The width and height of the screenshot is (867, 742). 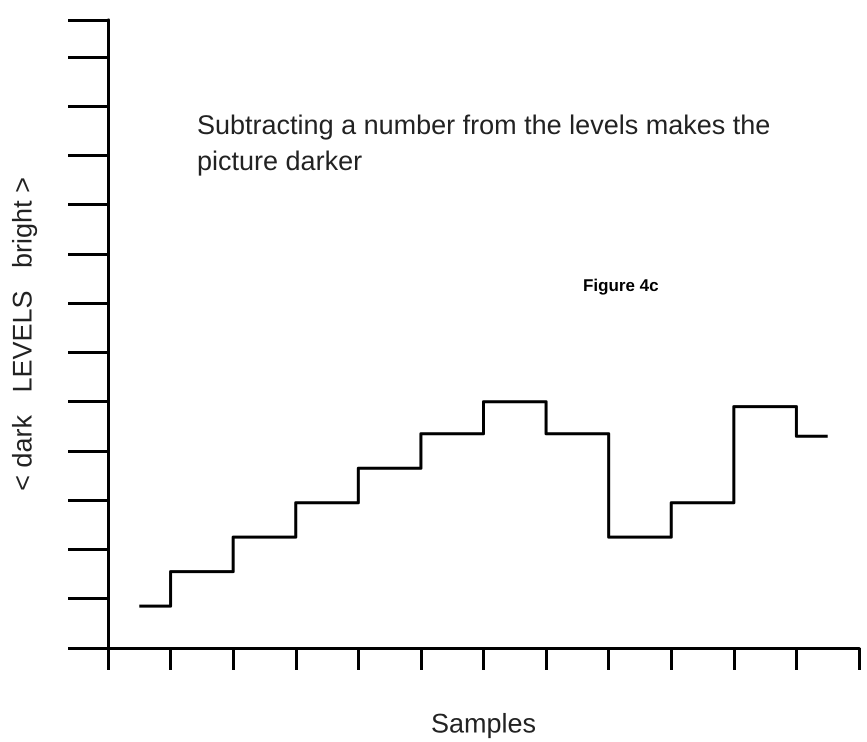 What do you see at coordinates (23, 334) in the screenshot?
I see `y-axis-title: < dark LEVELS bright >` at bounding box center [23, 334].